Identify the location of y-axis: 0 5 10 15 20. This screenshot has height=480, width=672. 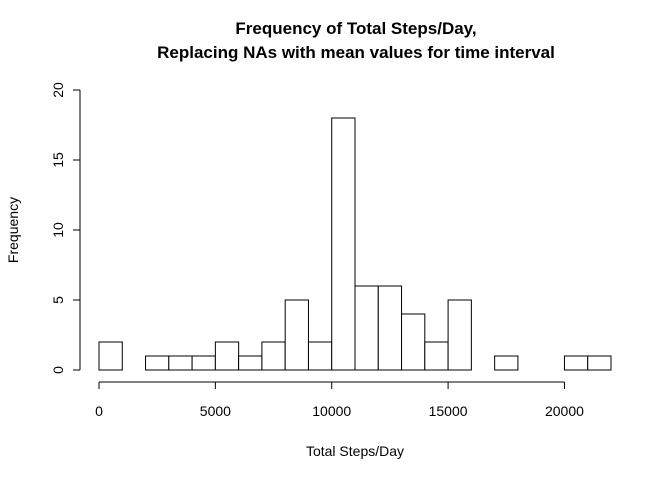
(65, 228).